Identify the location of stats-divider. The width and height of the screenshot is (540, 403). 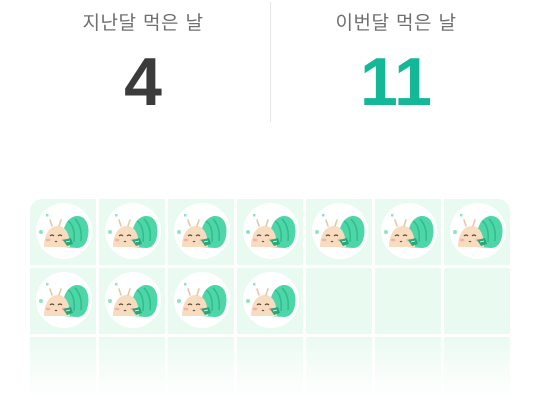
(270, 62).